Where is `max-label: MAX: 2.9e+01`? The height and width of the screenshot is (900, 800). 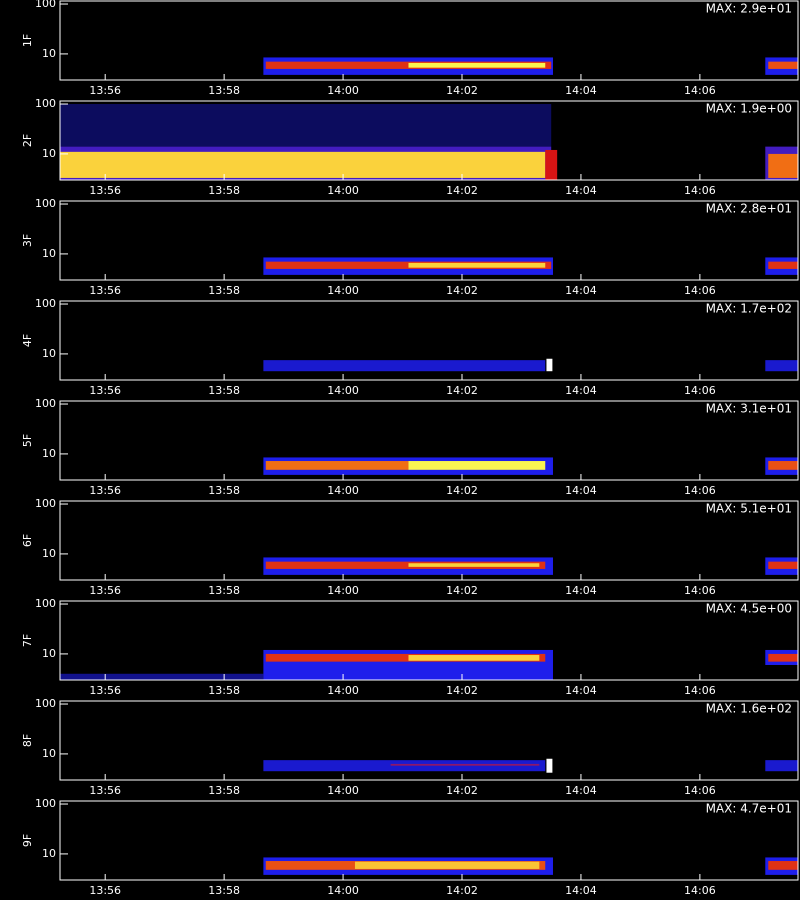
max-label: MAX: 2.9e+01 is located at coordinates (749, 9).